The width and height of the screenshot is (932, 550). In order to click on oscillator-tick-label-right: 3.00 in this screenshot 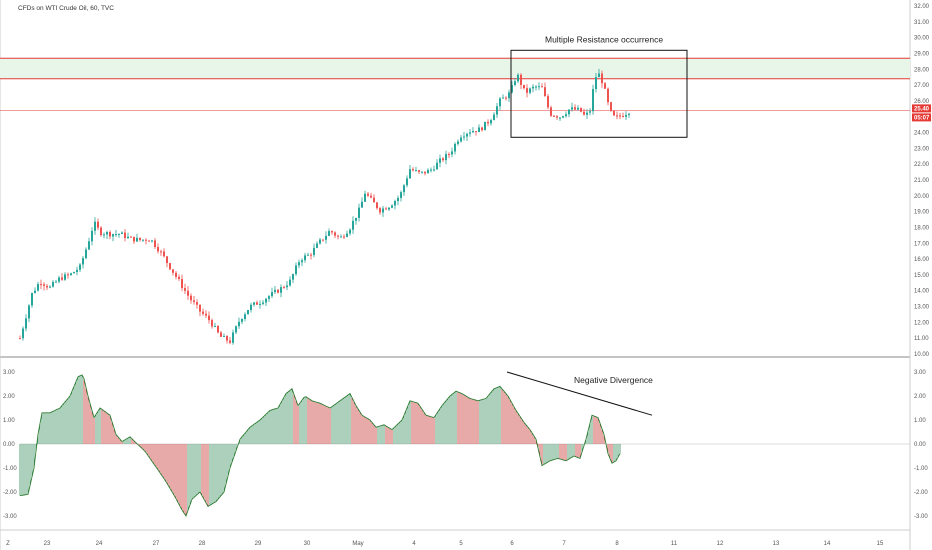, I will do `click(920, 373)`.